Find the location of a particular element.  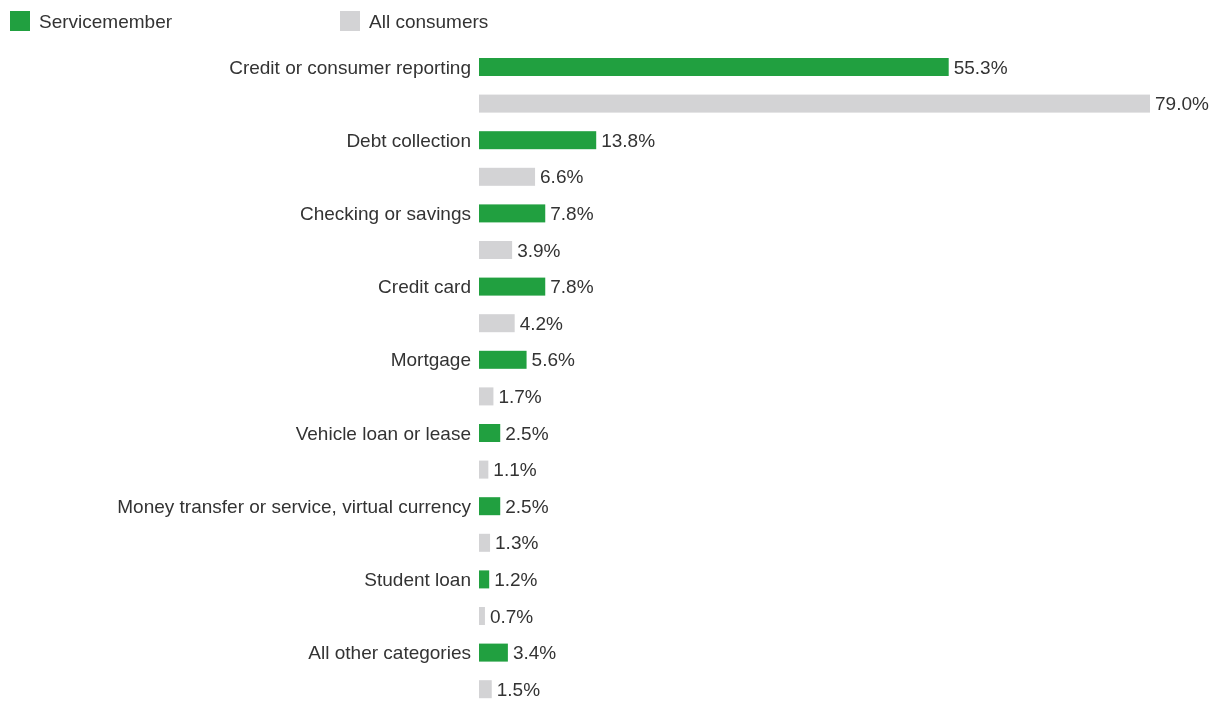

y-tick-label: Credit or consumer reporting is located at coordinates (350, 67).